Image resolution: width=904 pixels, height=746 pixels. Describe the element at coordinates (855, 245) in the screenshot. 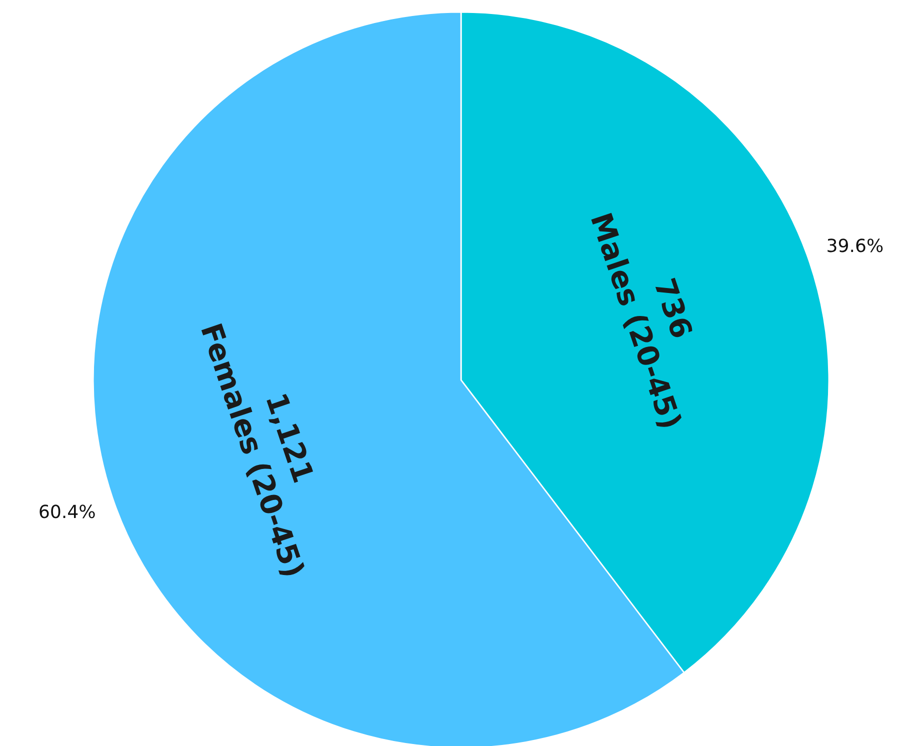

I see `text: 39.6%` at that location.